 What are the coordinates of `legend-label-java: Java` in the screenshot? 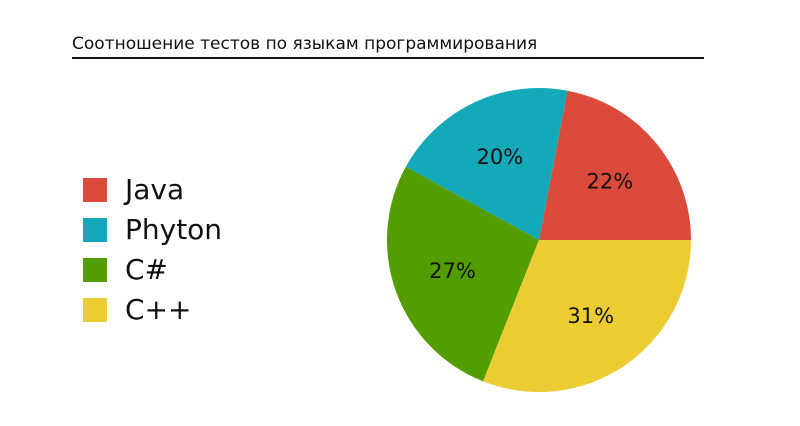 It's located at (155, 189).